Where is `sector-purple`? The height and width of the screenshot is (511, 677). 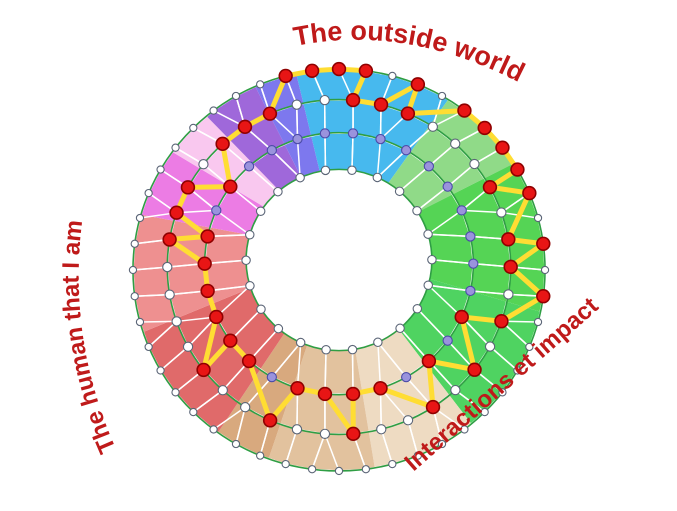 sector-purple is located at coordinates (254, 138).